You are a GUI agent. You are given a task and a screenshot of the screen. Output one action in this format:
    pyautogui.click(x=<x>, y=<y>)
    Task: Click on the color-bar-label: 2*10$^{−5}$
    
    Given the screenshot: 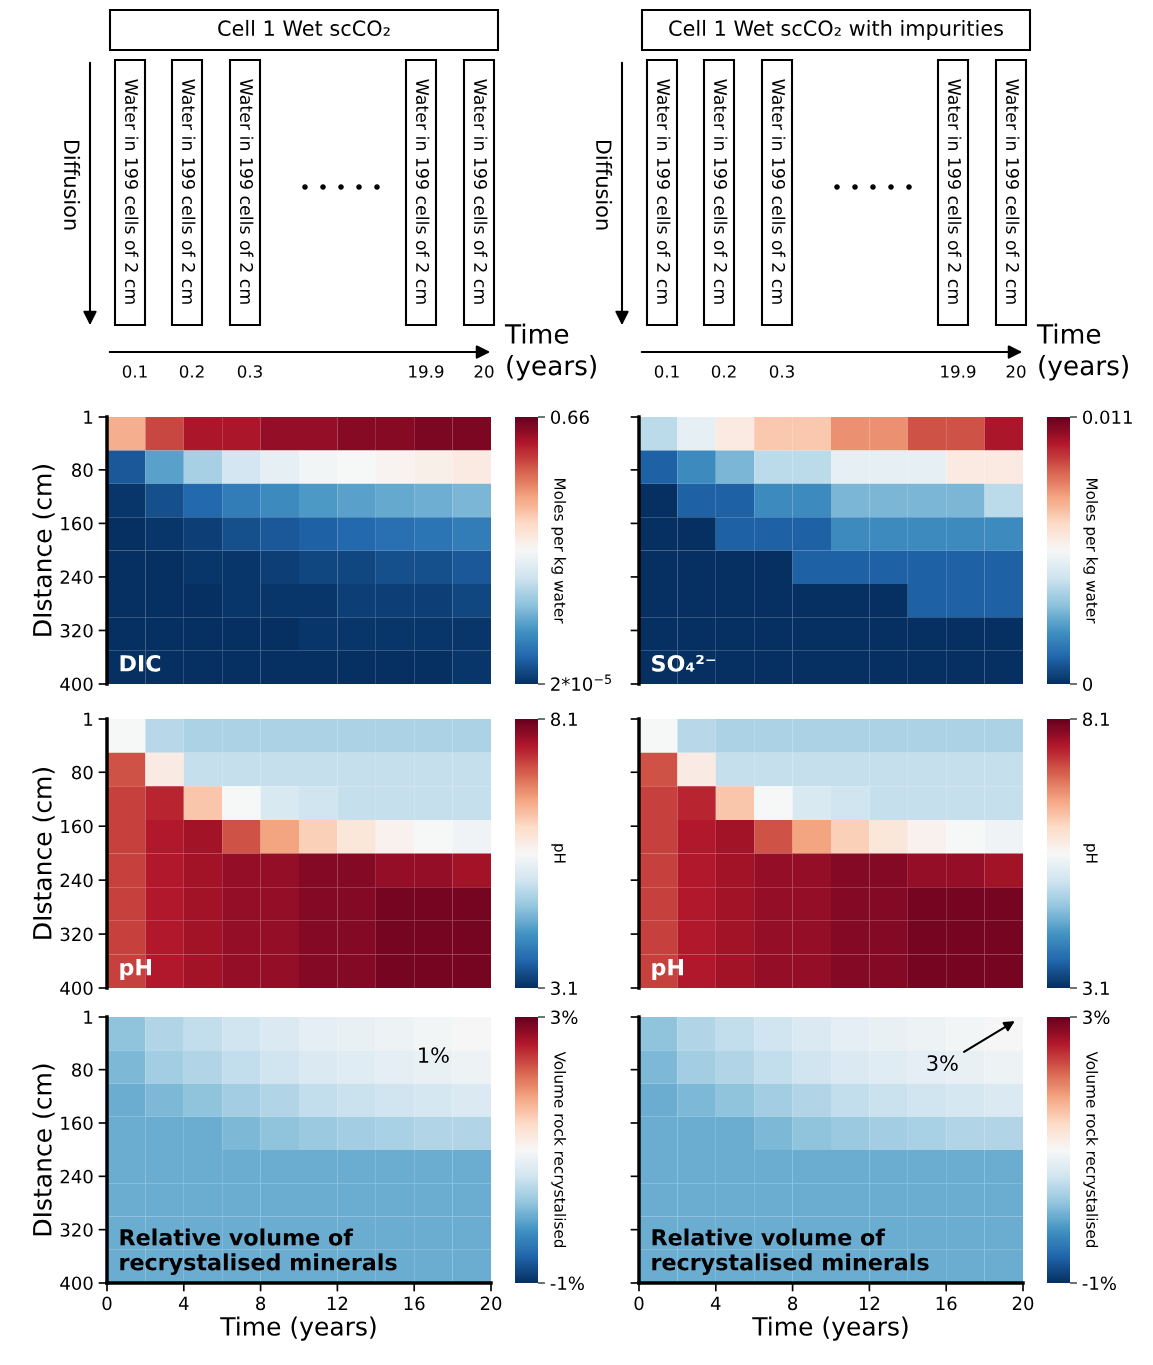 What is the action you would take?
    pyautogui.click(x=581, y=682)
    